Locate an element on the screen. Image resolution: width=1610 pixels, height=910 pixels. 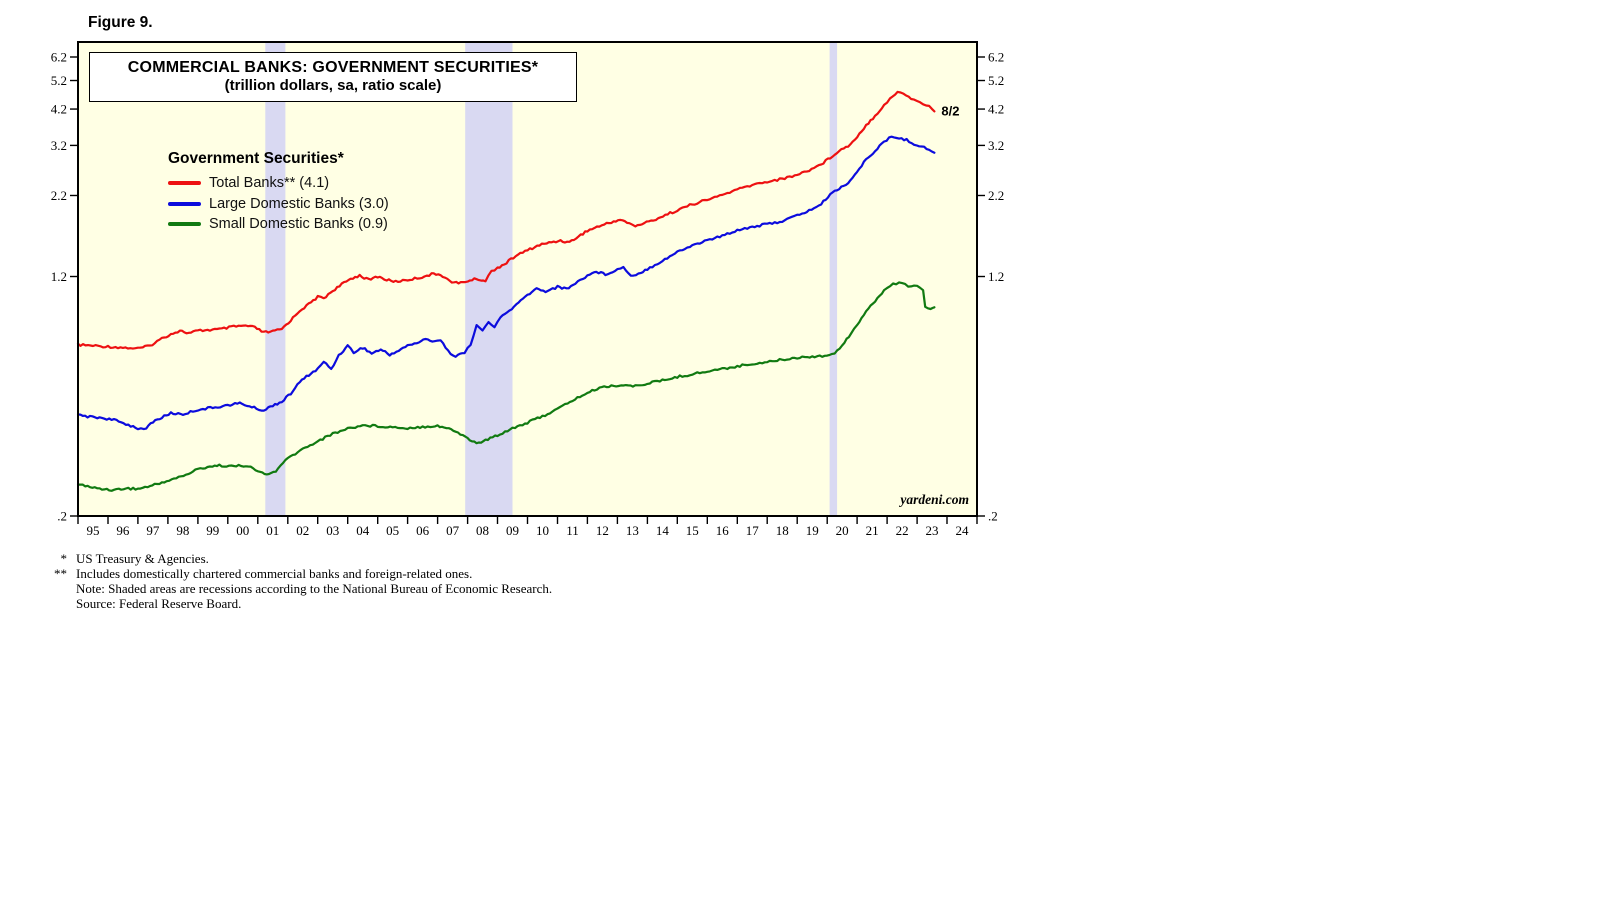
x-axis-label: 97 is located at coordinates (153, 530).